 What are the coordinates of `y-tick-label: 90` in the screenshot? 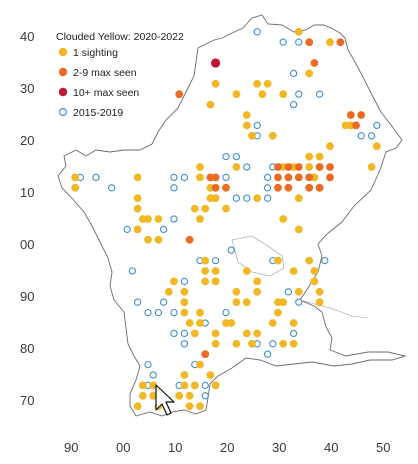 It's located at (27, 296).